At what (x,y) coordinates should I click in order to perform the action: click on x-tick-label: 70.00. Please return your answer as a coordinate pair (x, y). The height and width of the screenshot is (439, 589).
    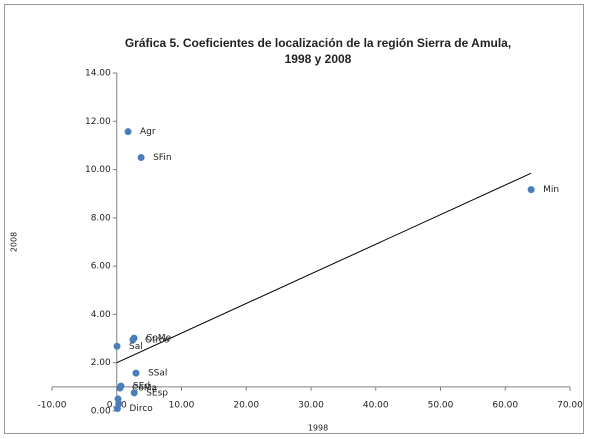
    Looking at the image, I should click on (570, 405).